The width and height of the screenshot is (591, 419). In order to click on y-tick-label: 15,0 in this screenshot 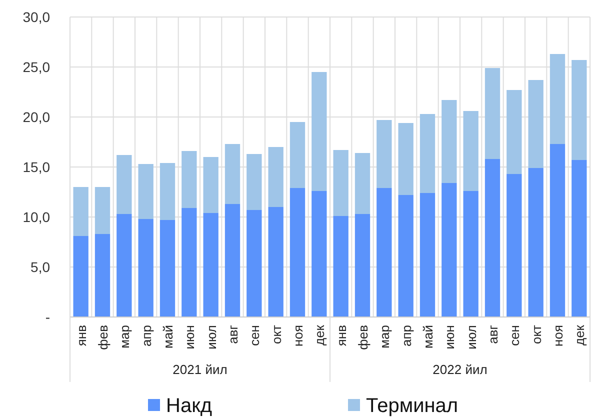, I will do `click(36, 166)`.